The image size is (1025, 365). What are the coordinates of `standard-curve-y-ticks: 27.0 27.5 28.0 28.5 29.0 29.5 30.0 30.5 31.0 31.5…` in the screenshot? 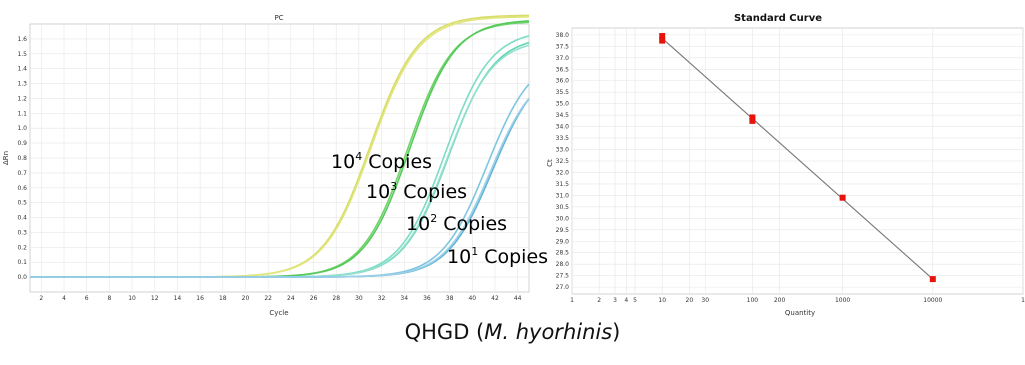 It's located at (563, 161).